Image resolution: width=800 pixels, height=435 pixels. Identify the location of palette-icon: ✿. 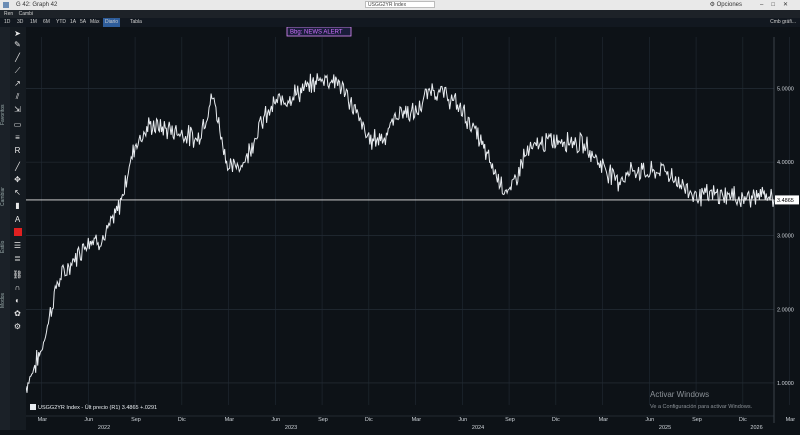
(17, 313).